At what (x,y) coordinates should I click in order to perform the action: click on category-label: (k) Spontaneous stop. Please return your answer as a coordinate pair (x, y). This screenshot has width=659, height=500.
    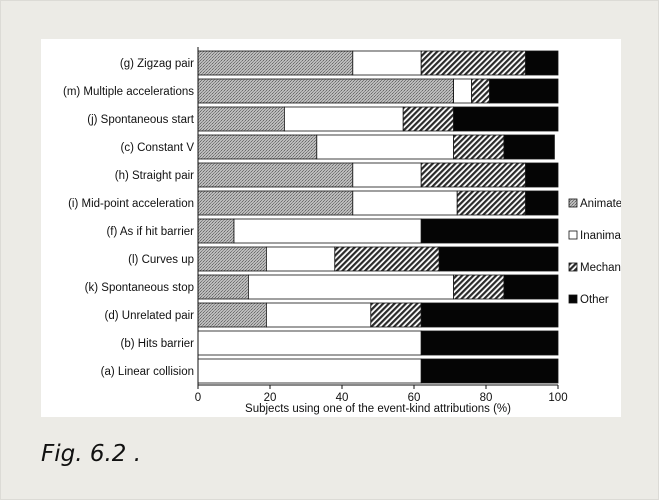
    Looking at the image, I should click on (139, 288).